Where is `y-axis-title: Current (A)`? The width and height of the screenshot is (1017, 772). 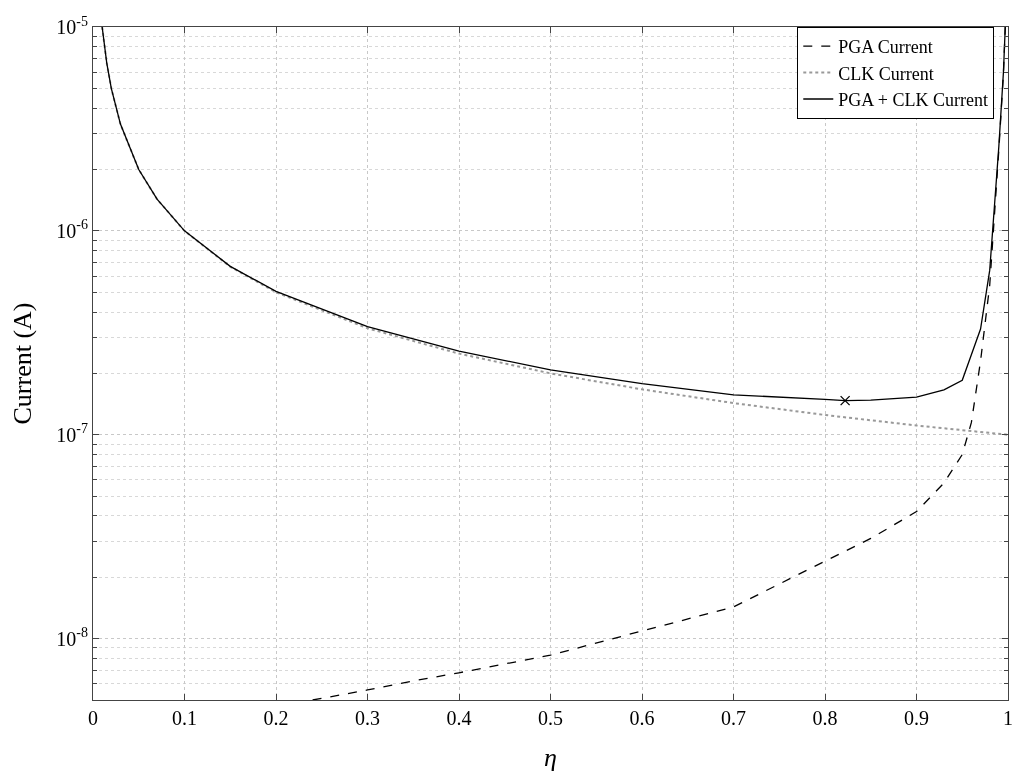
y-axis-title: Current (A) is located at coordinates (22, 363).